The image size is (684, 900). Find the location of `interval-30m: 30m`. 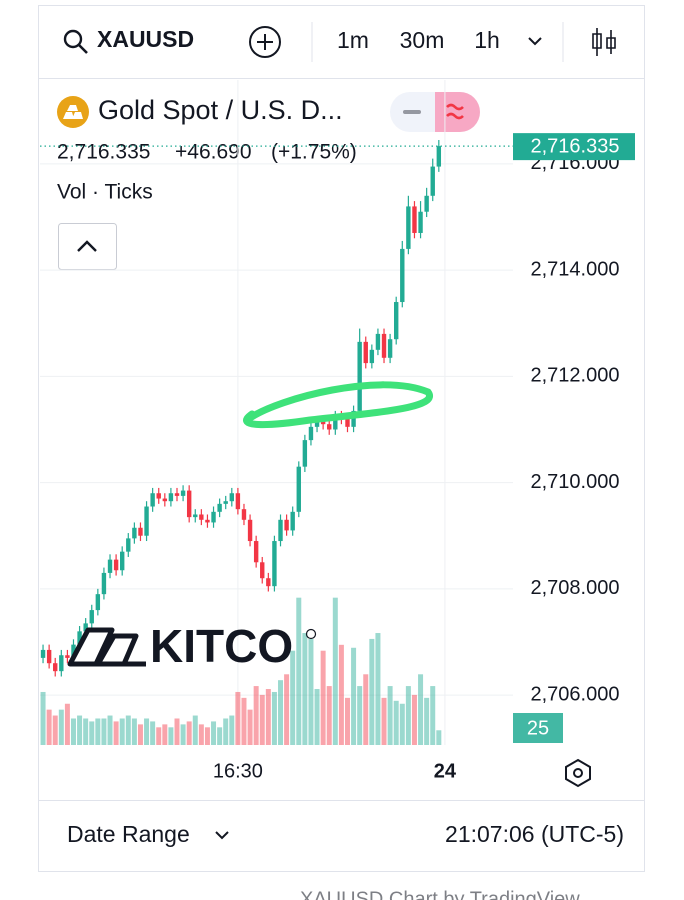

interval-30m: 30m is located at coordinates (422, 40).